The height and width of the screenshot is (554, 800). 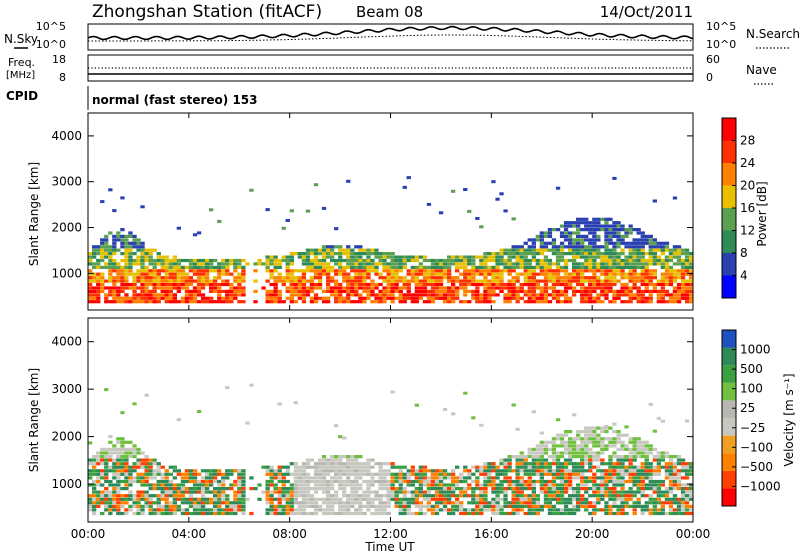 What do you see at coordinates (66, 437) in the screenshot?
I see `y-tick-label: 2000` at bounding box center [66, 437].